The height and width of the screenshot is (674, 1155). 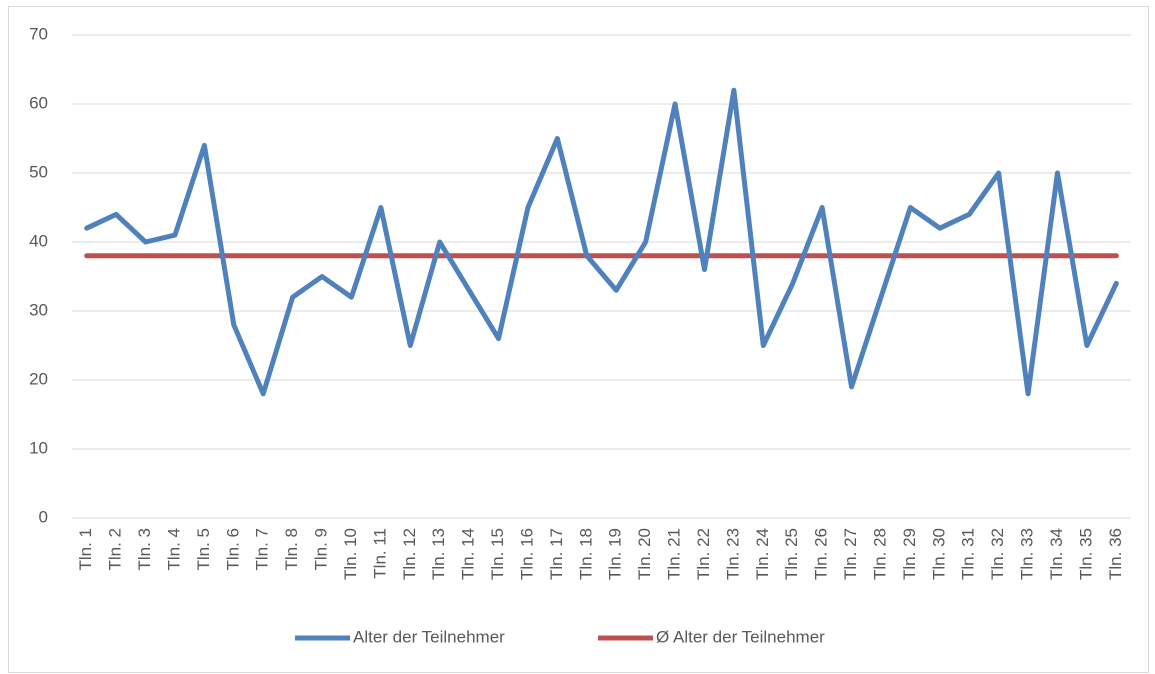 I want to click on x-tick-label: Tln. 26, so click(x=821, y=554).